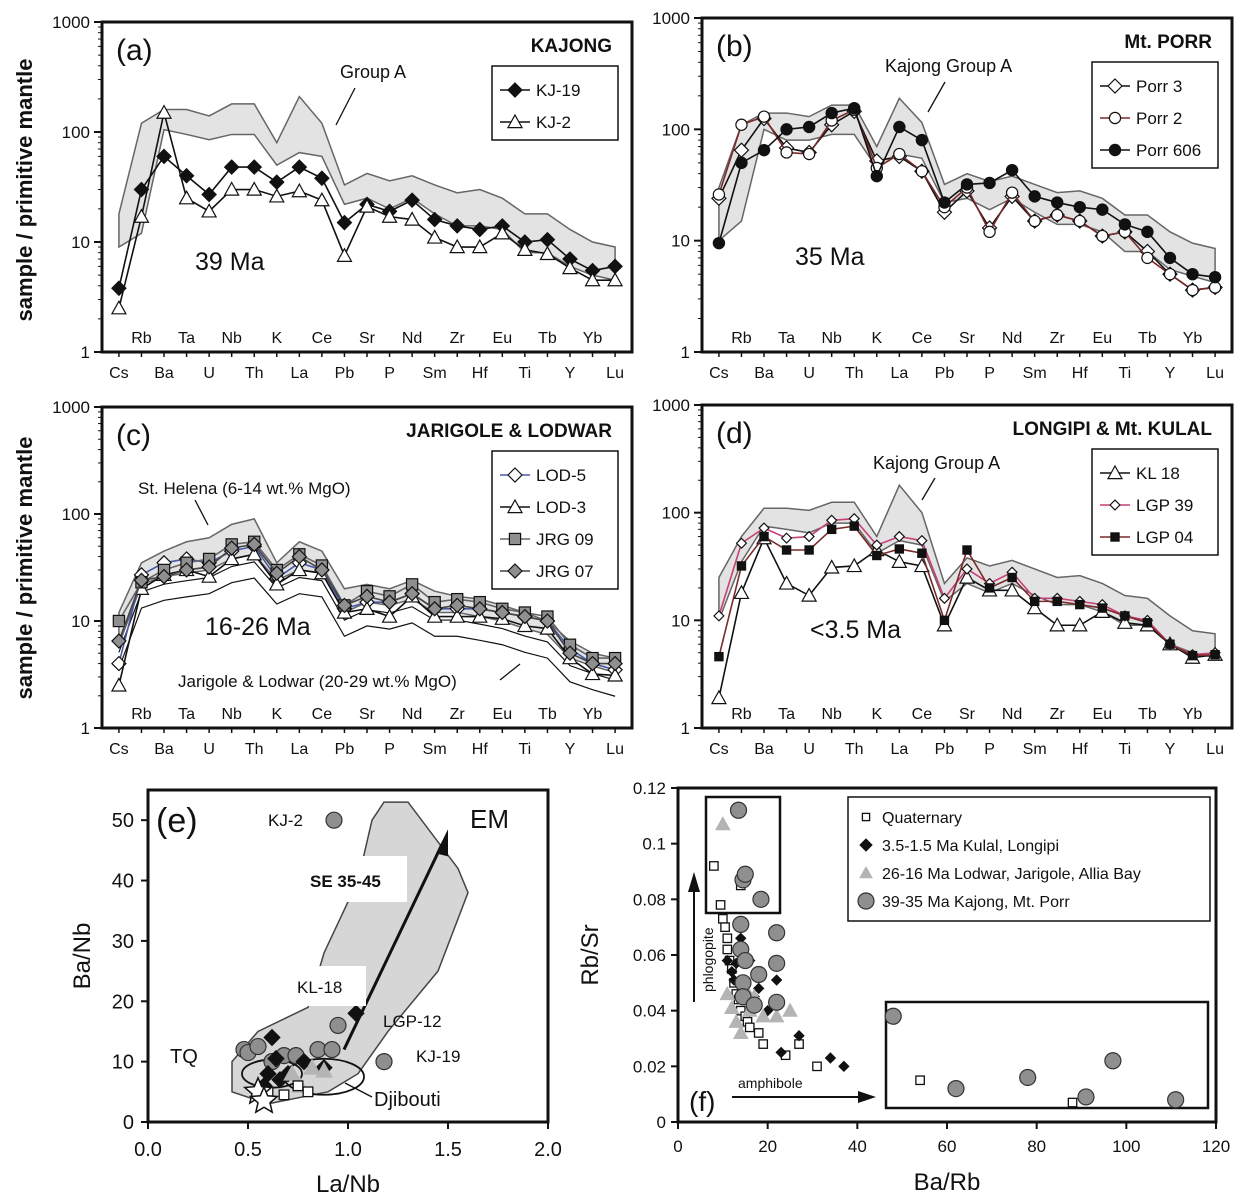 This screenshot has width=1249, height=1198. Describe the element at coordinates (448, 1150) in the screenshot. I see `x-tick-label: 1.5` at that location.